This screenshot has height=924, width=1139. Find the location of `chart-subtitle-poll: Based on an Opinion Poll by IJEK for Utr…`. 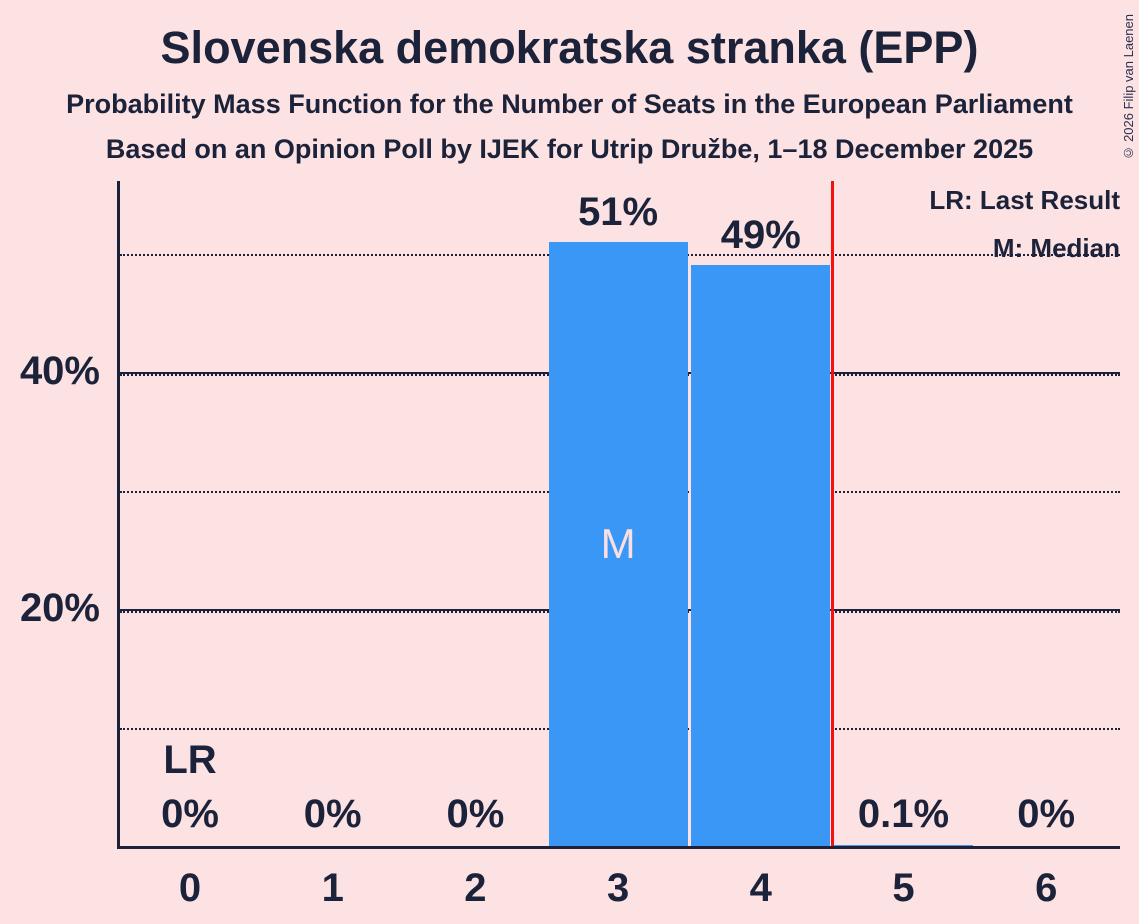

chart-subtitle-poll: Based on an Opinion Poll by IJEK for Utr… is located at coordinates (569, 149).